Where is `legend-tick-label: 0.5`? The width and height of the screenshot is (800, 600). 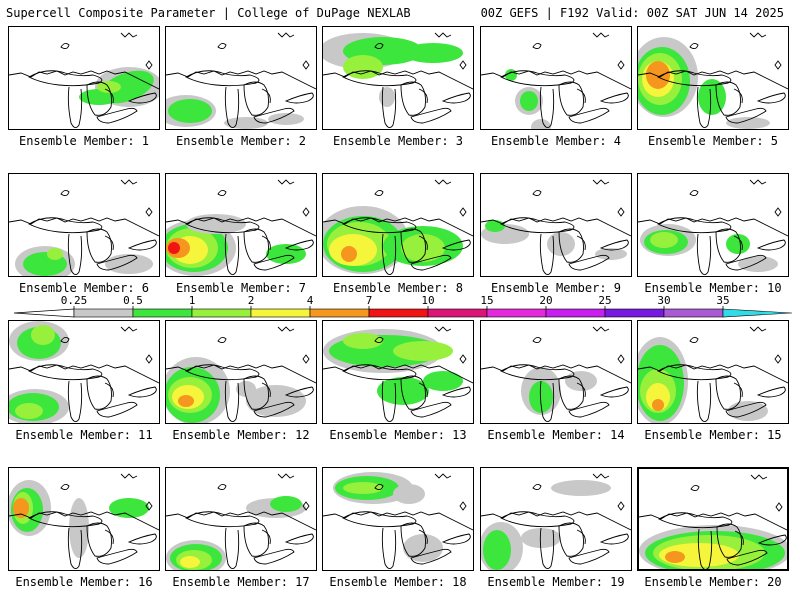
legend-tick-label: 0.5 is located at coordinates (133, 301).